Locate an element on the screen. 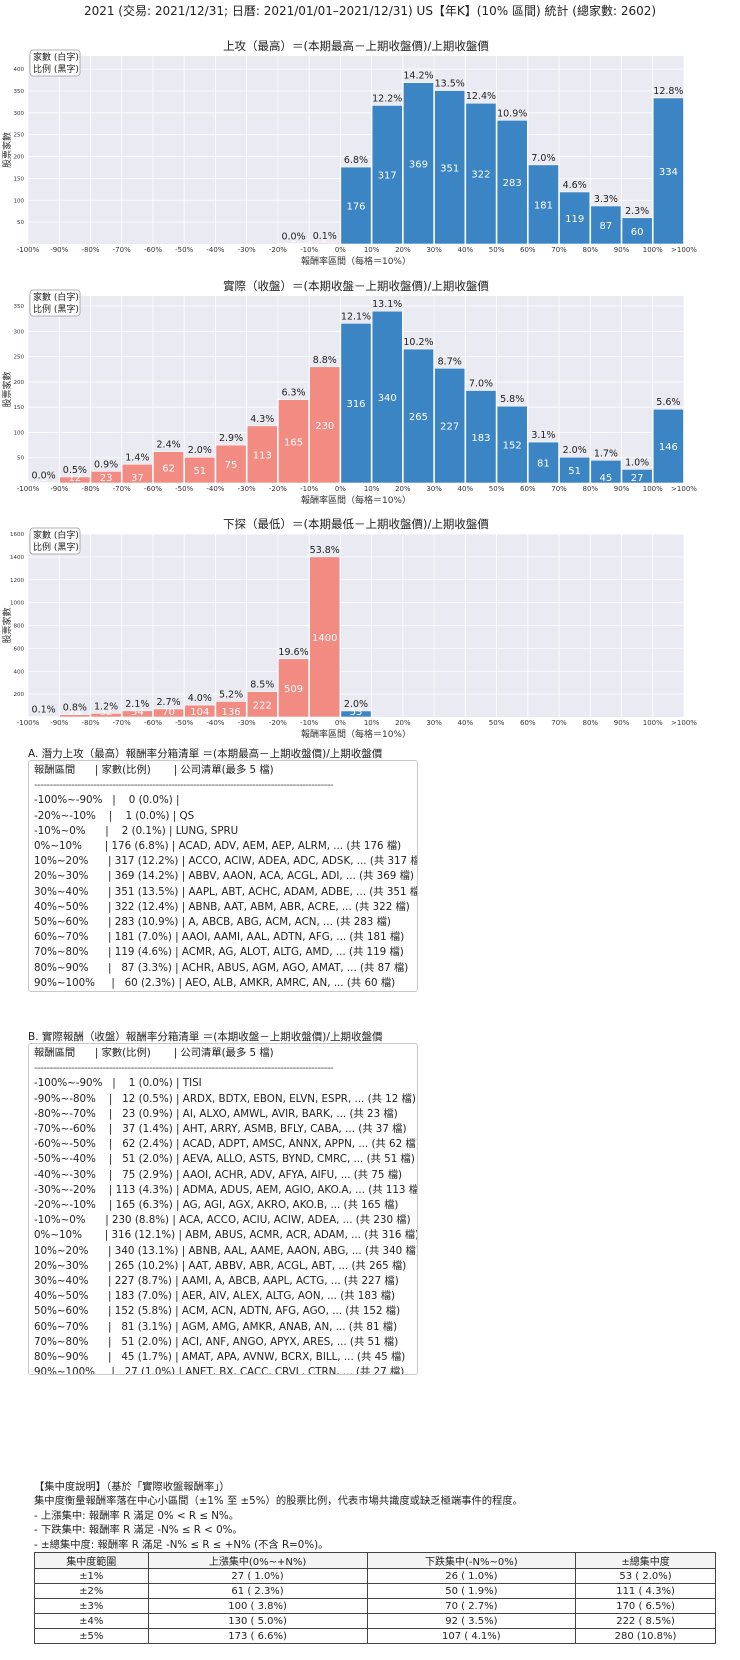 This screenshot has width=740, height=1660. table-cell: 26 ( 1.0%) is located at coordinates (471, 1576).